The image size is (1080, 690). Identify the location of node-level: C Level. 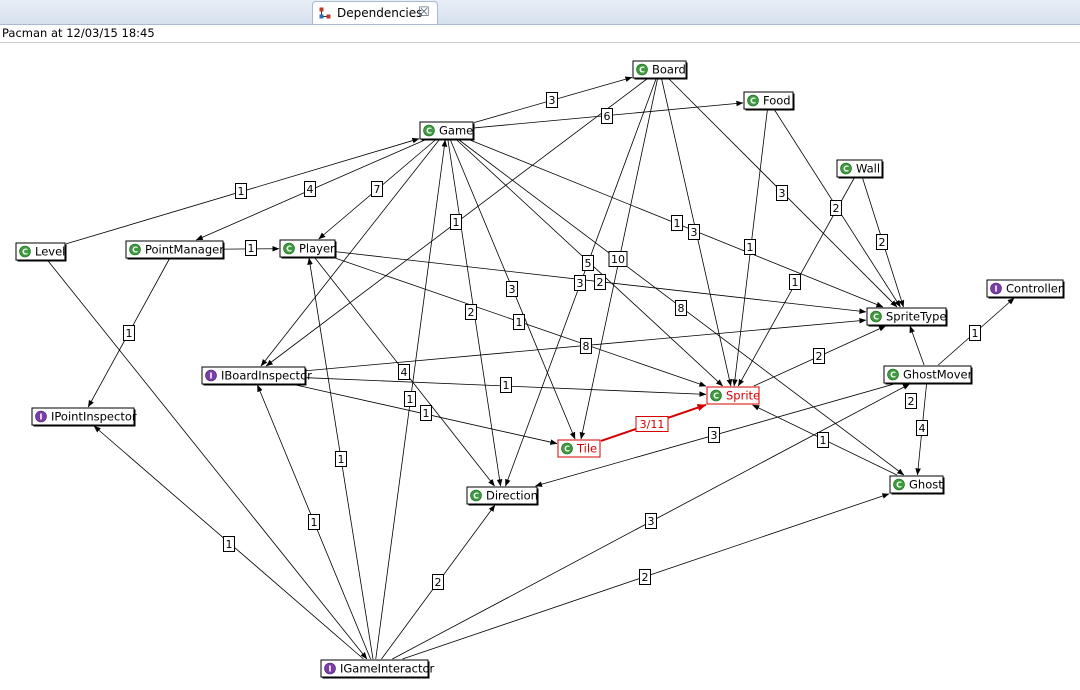
(41, 252).